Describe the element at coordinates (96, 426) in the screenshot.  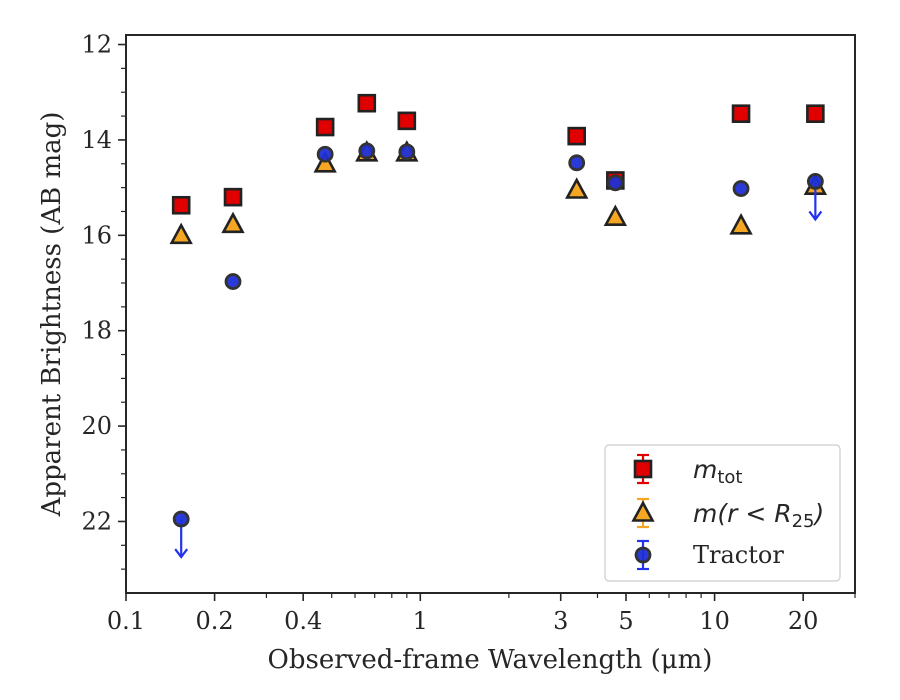
I see `y-tick-label: 20` at that location.